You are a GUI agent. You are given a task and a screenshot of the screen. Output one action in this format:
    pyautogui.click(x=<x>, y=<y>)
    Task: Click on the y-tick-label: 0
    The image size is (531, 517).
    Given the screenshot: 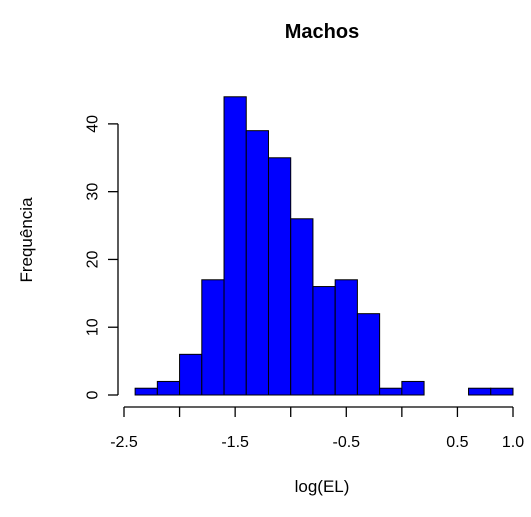 What is the action you would take?
    pyautogui.click(x=93, y=394)
    